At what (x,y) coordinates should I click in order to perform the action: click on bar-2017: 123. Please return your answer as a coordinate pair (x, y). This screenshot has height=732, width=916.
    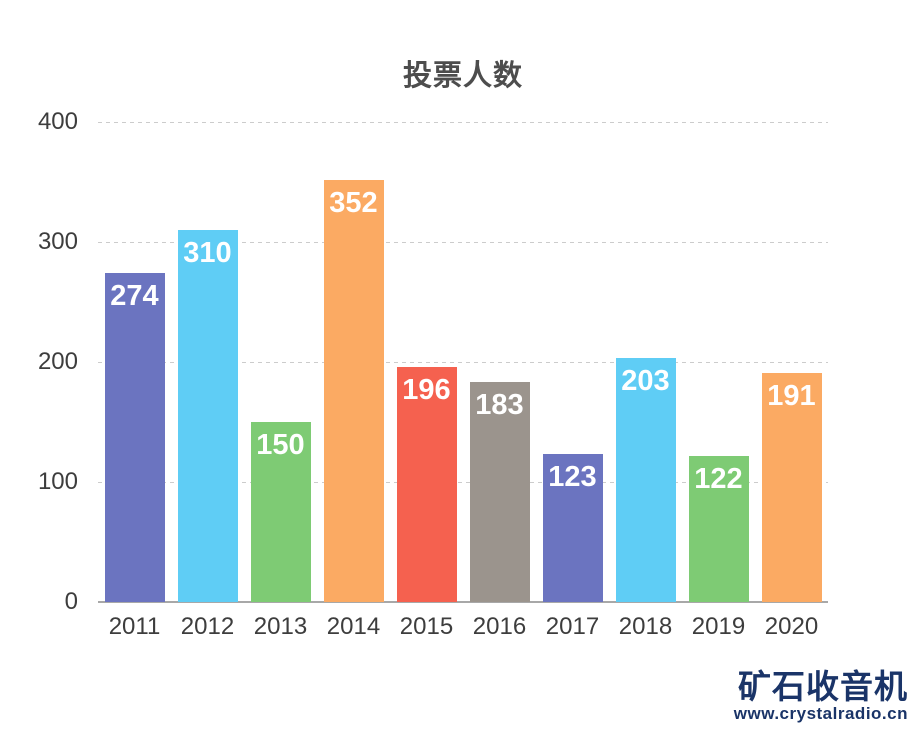
    Looking at the image, I should click on (572, 528).